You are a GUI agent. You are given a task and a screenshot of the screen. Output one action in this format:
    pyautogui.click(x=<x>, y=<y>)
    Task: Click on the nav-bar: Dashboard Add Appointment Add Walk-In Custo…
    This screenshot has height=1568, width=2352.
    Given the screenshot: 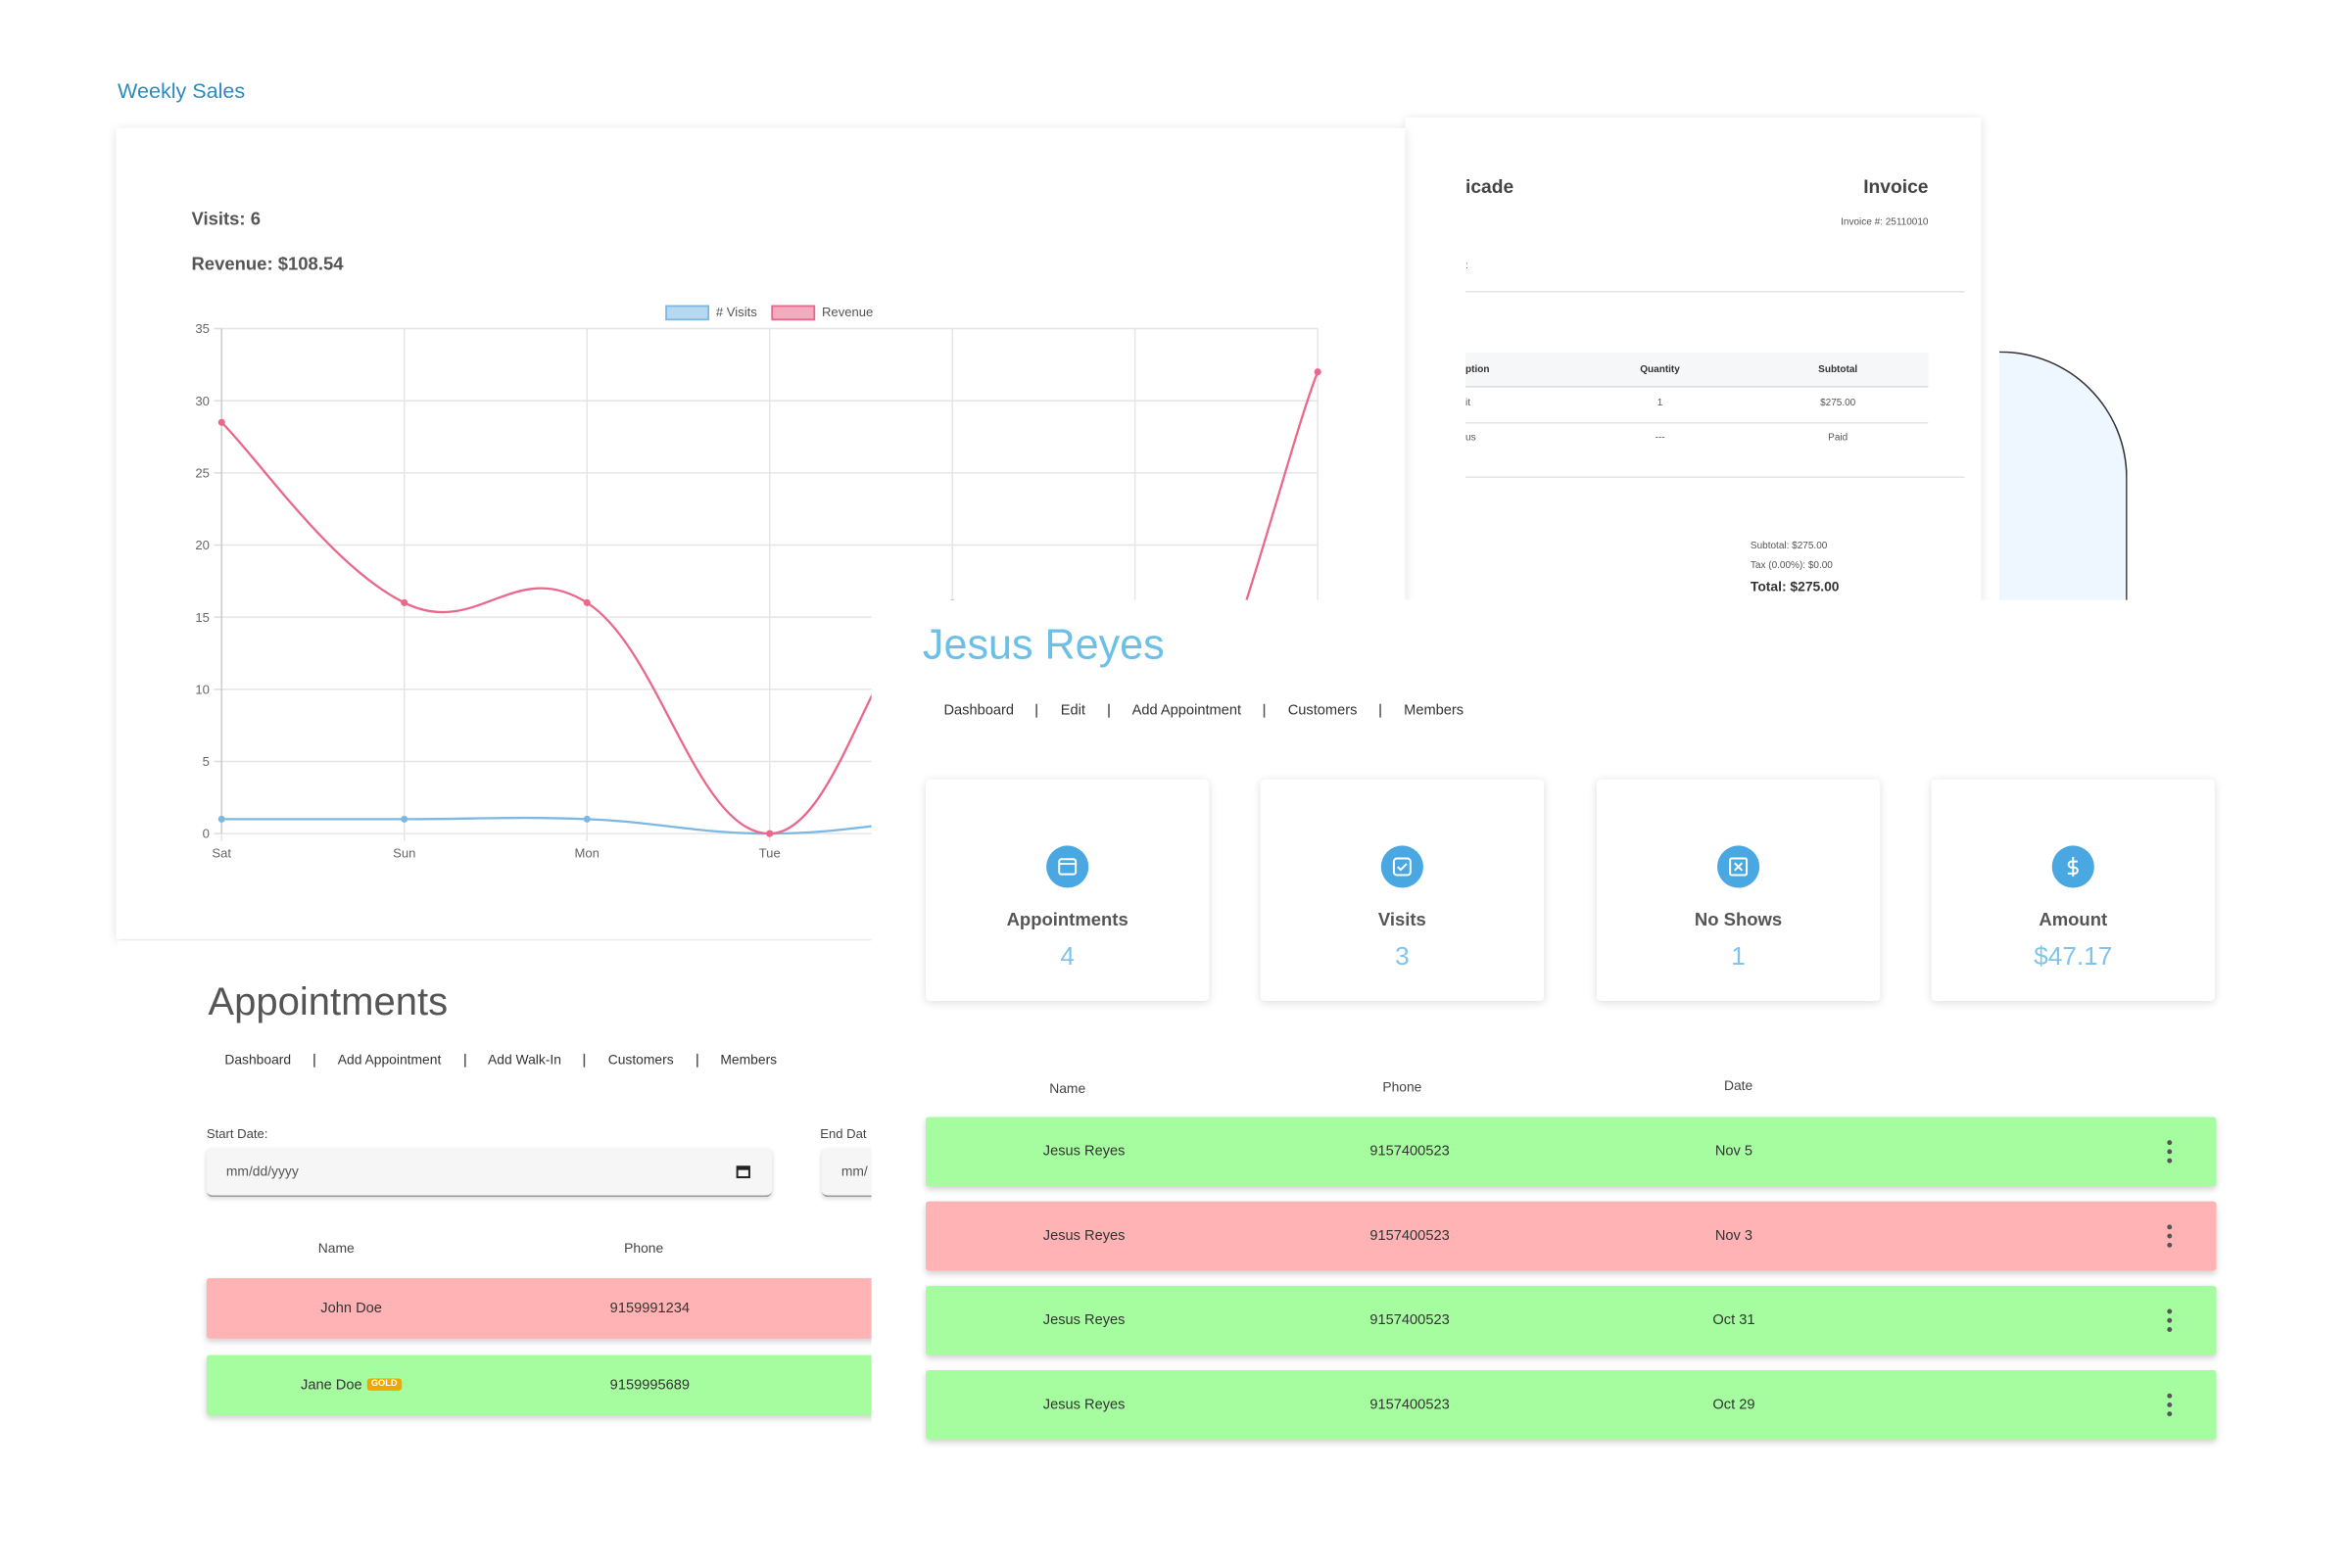 What is the action you would take?
    pyautogui.click(x=500, y=1059)
    